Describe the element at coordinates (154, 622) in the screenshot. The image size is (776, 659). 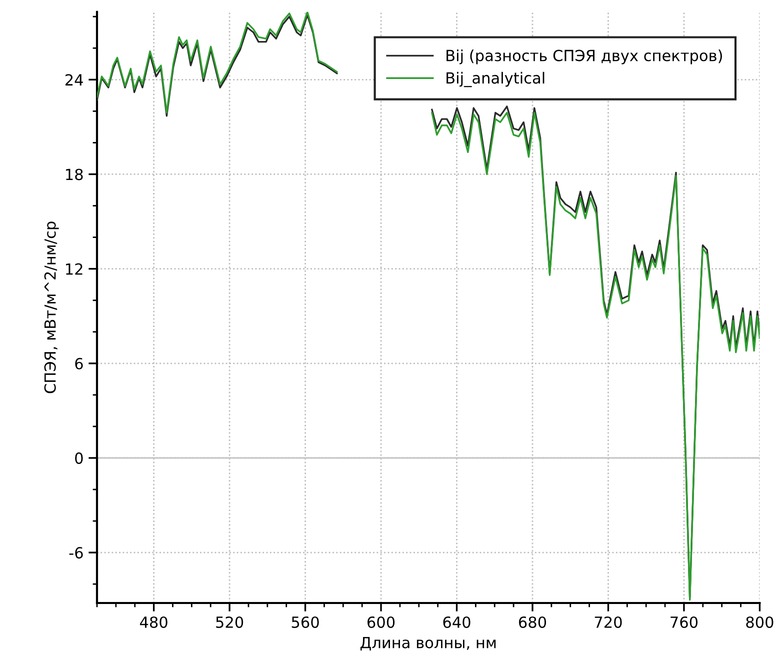
I see `x-tick-label: 480` at that location.